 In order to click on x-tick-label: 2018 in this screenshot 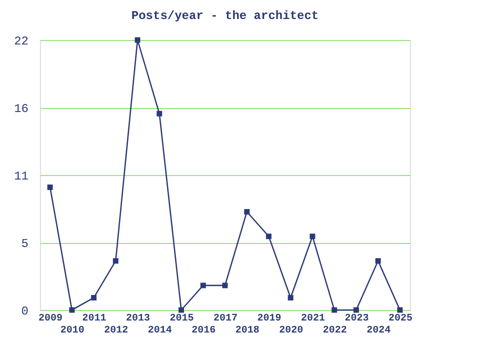, I will do `click(247, 331)`.